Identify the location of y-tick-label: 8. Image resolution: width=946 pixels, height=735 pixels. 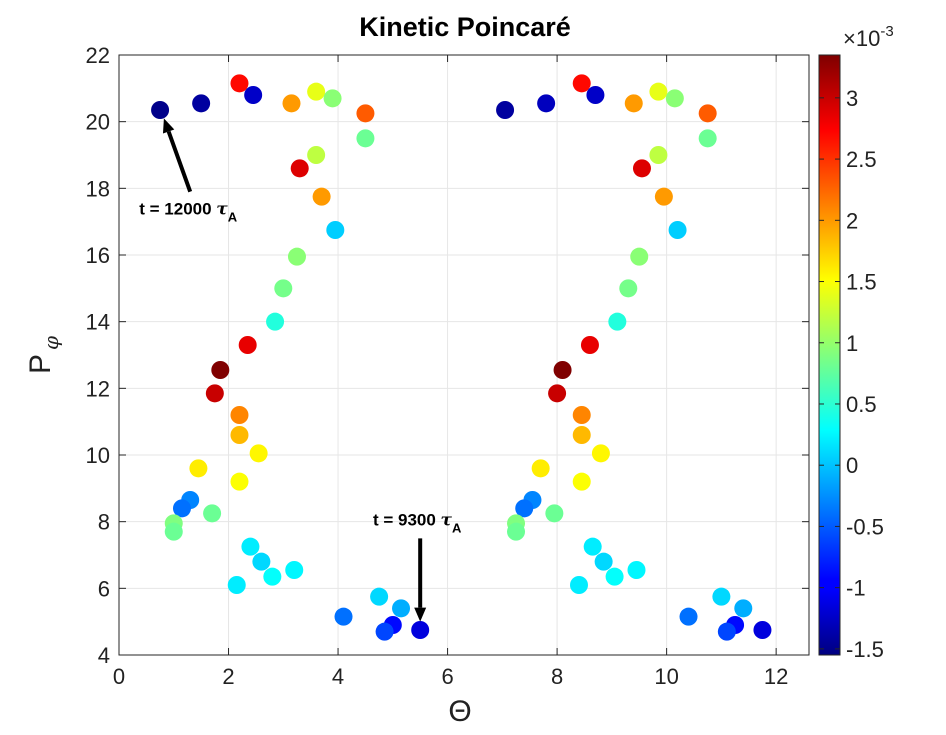
(104, 522).